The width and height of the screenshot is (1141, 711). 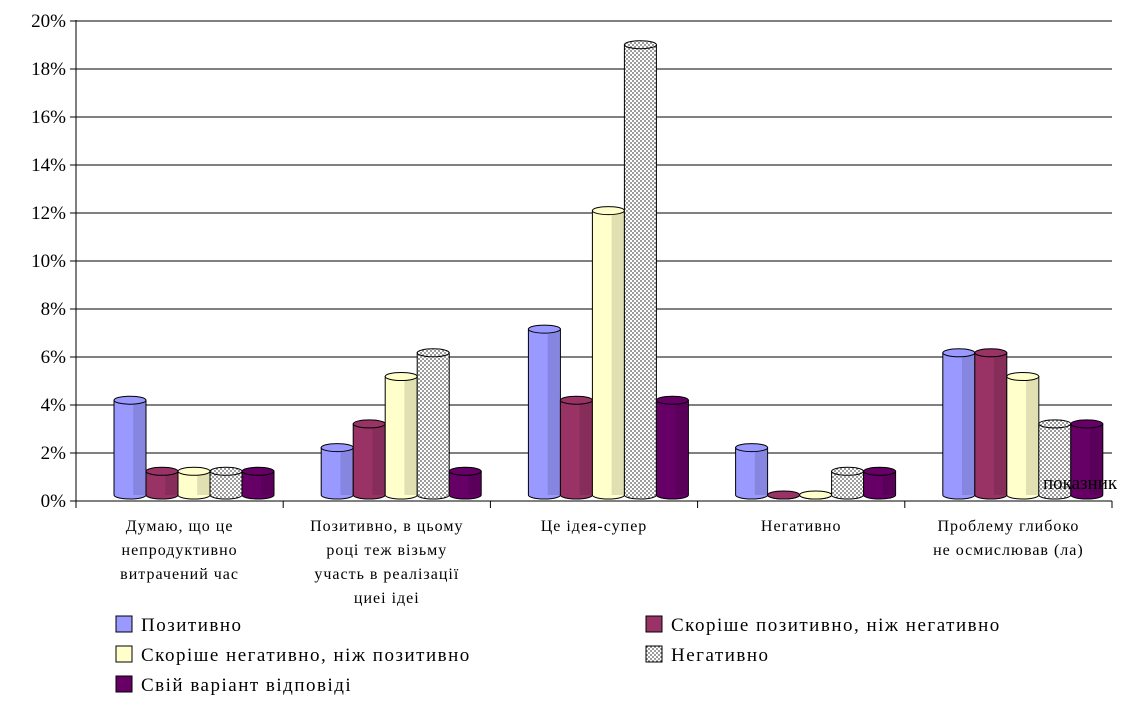 I want to click on x-axis-label: показник, so click(x=1080, y=483).